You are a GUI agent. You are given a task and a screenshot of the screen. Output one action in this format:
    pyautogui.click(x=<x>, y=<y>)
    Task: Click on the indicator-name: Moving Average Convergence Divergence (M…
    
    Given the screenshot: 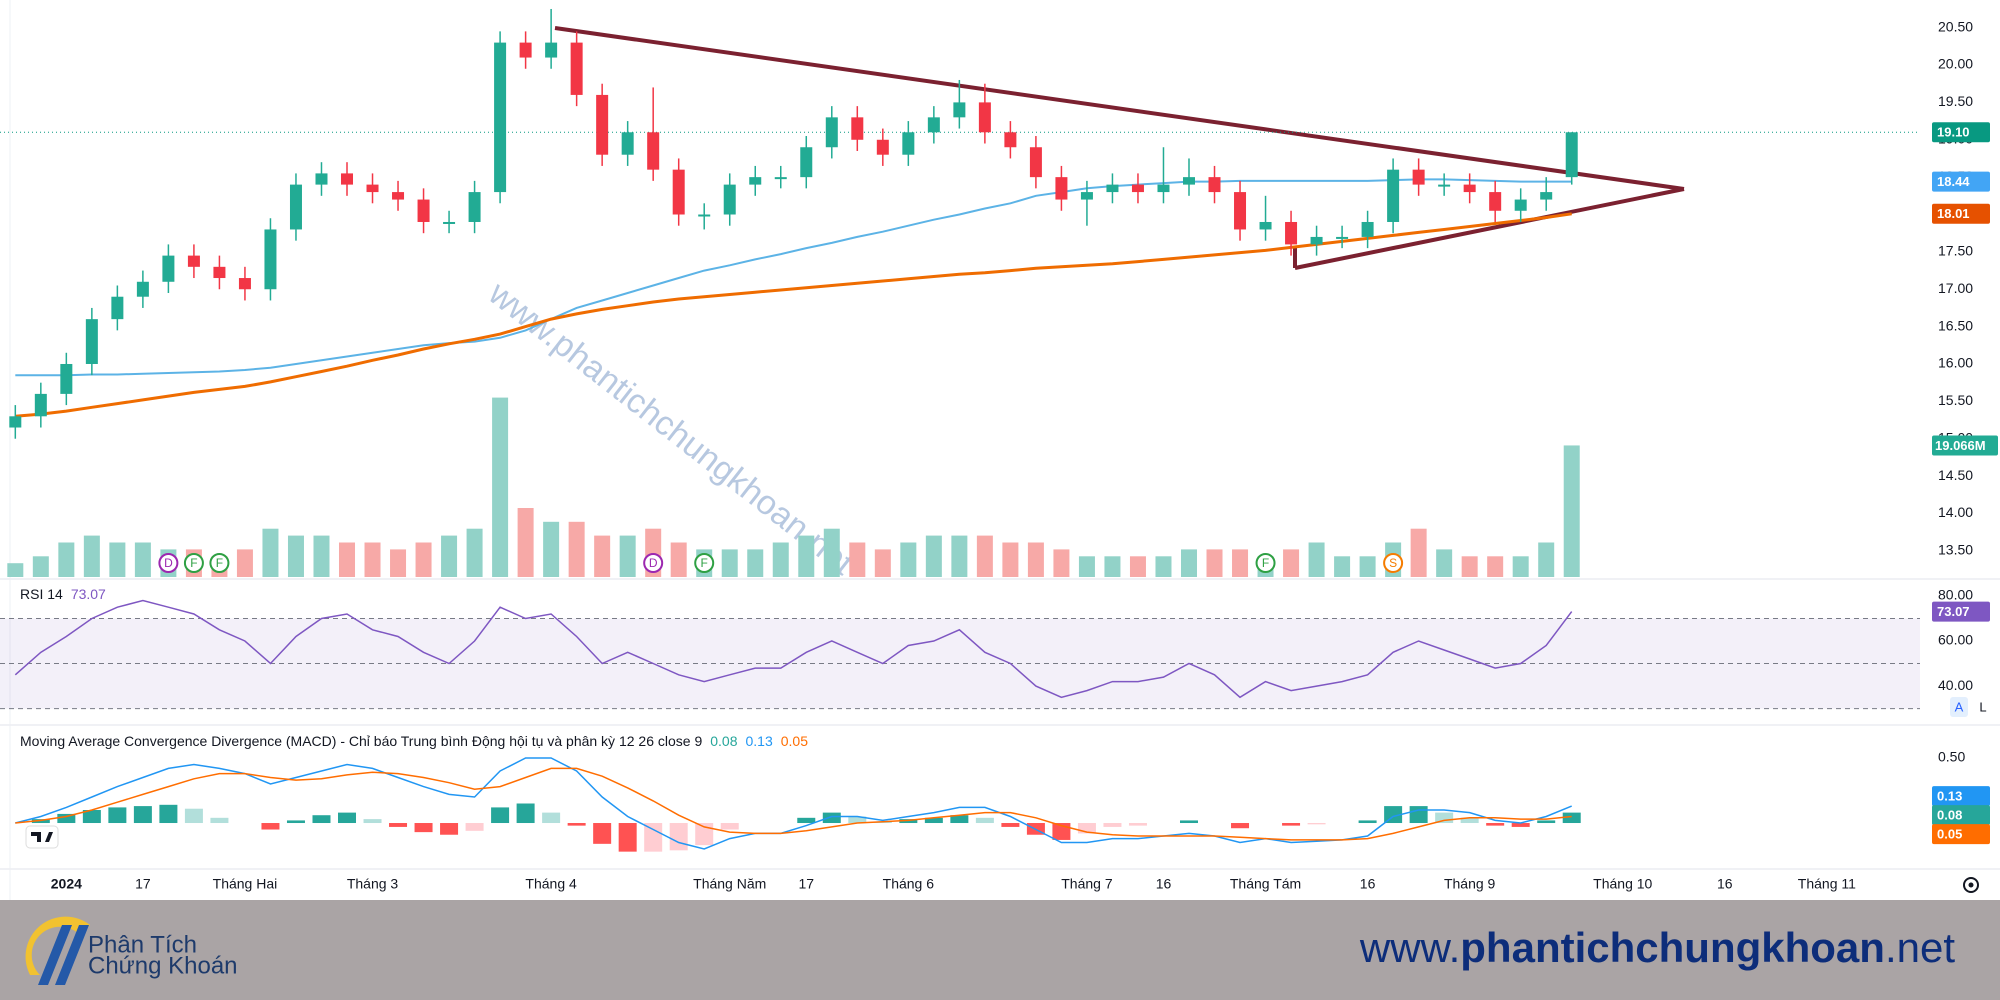 What is the action you would take?
    pyautogui.click(x=361, y=741)
    